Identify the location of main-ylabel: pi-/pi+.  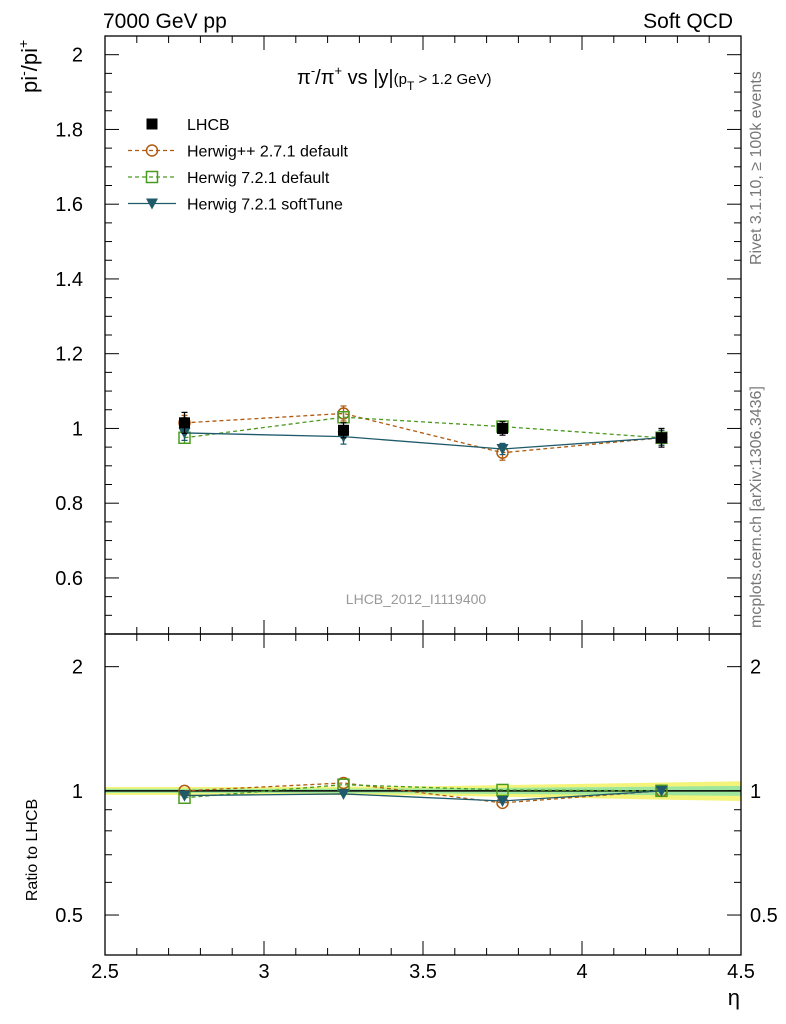
(28, 66).